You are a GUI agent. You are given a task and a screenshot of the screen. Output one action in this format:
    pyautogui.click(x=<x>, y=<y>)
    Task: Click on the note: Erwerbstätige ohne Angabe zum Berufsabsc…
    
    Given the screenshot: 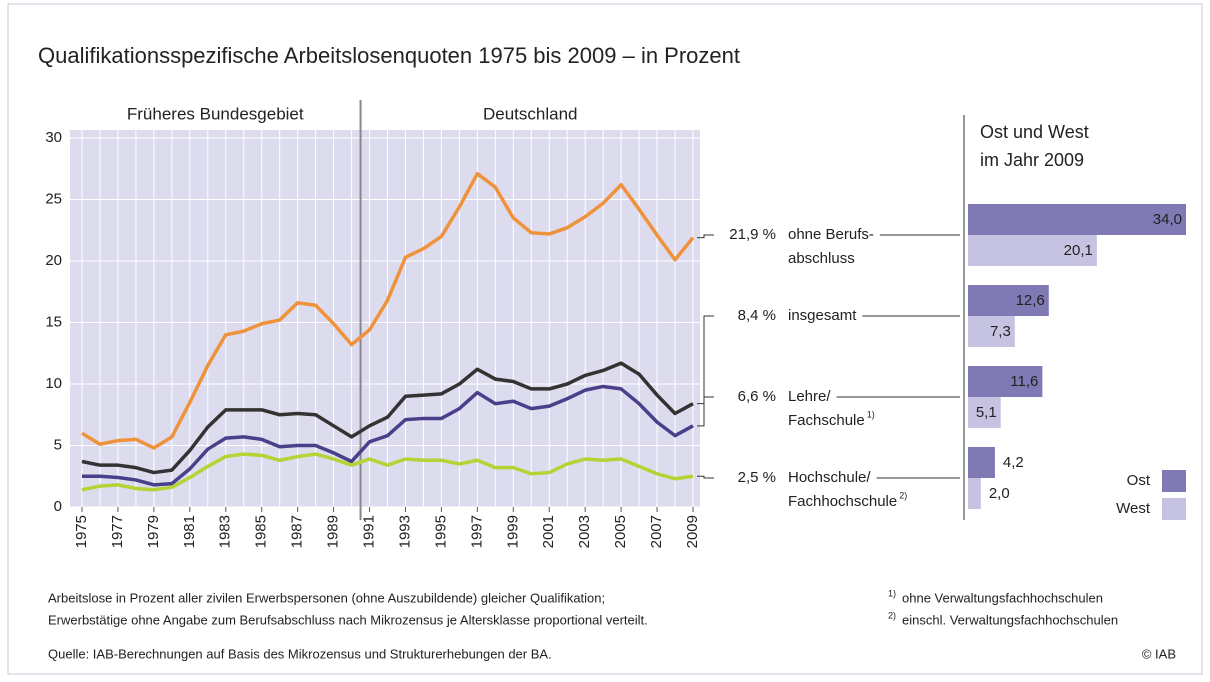 What is the action you would take?
    pyautogui.click(x=348, y=619)
    